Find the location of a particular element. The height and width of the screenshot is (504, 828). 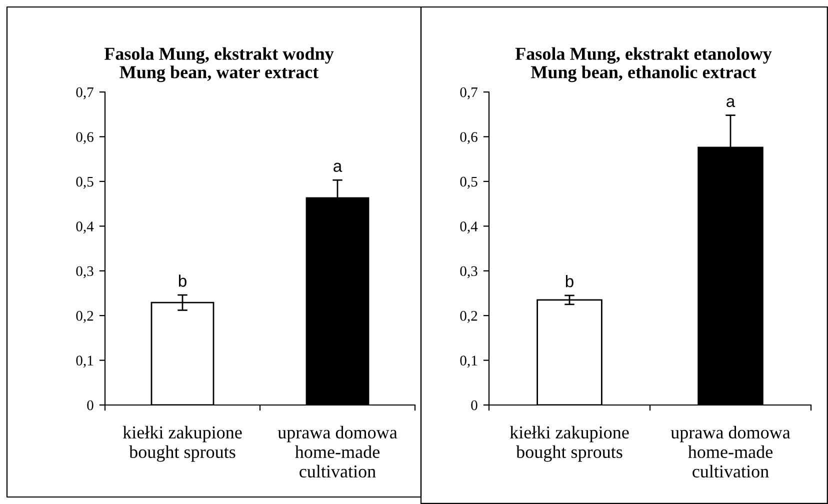

chart-title: Fasola Mung, ekstrakt wodny Mung bean, water extract is located at coordinates (219, 64).